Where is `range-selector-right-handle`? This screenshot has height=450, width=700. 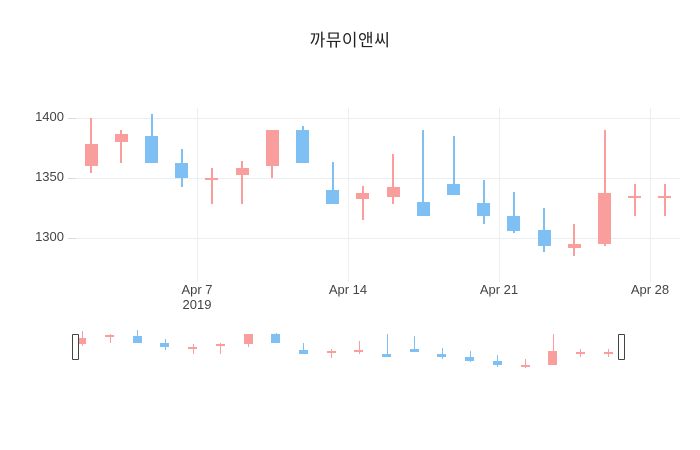 range-selector-right-handle is located at coordinates (621, 347).